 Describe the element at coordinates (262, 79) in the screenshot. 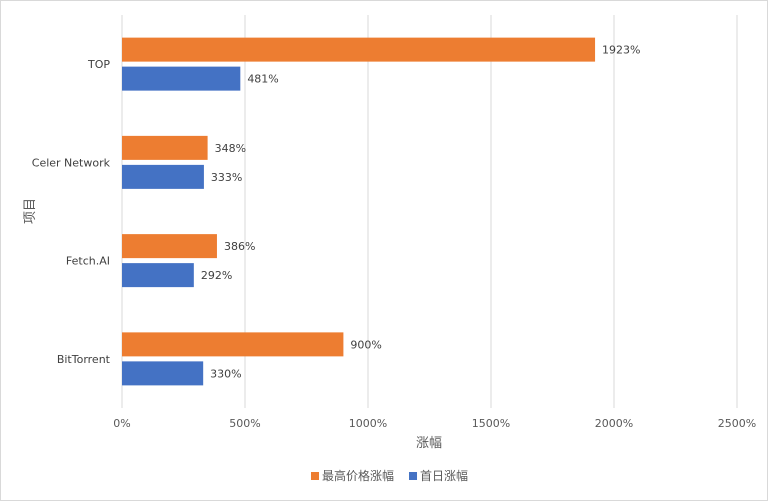

I see `data-label: 481%` at that location.